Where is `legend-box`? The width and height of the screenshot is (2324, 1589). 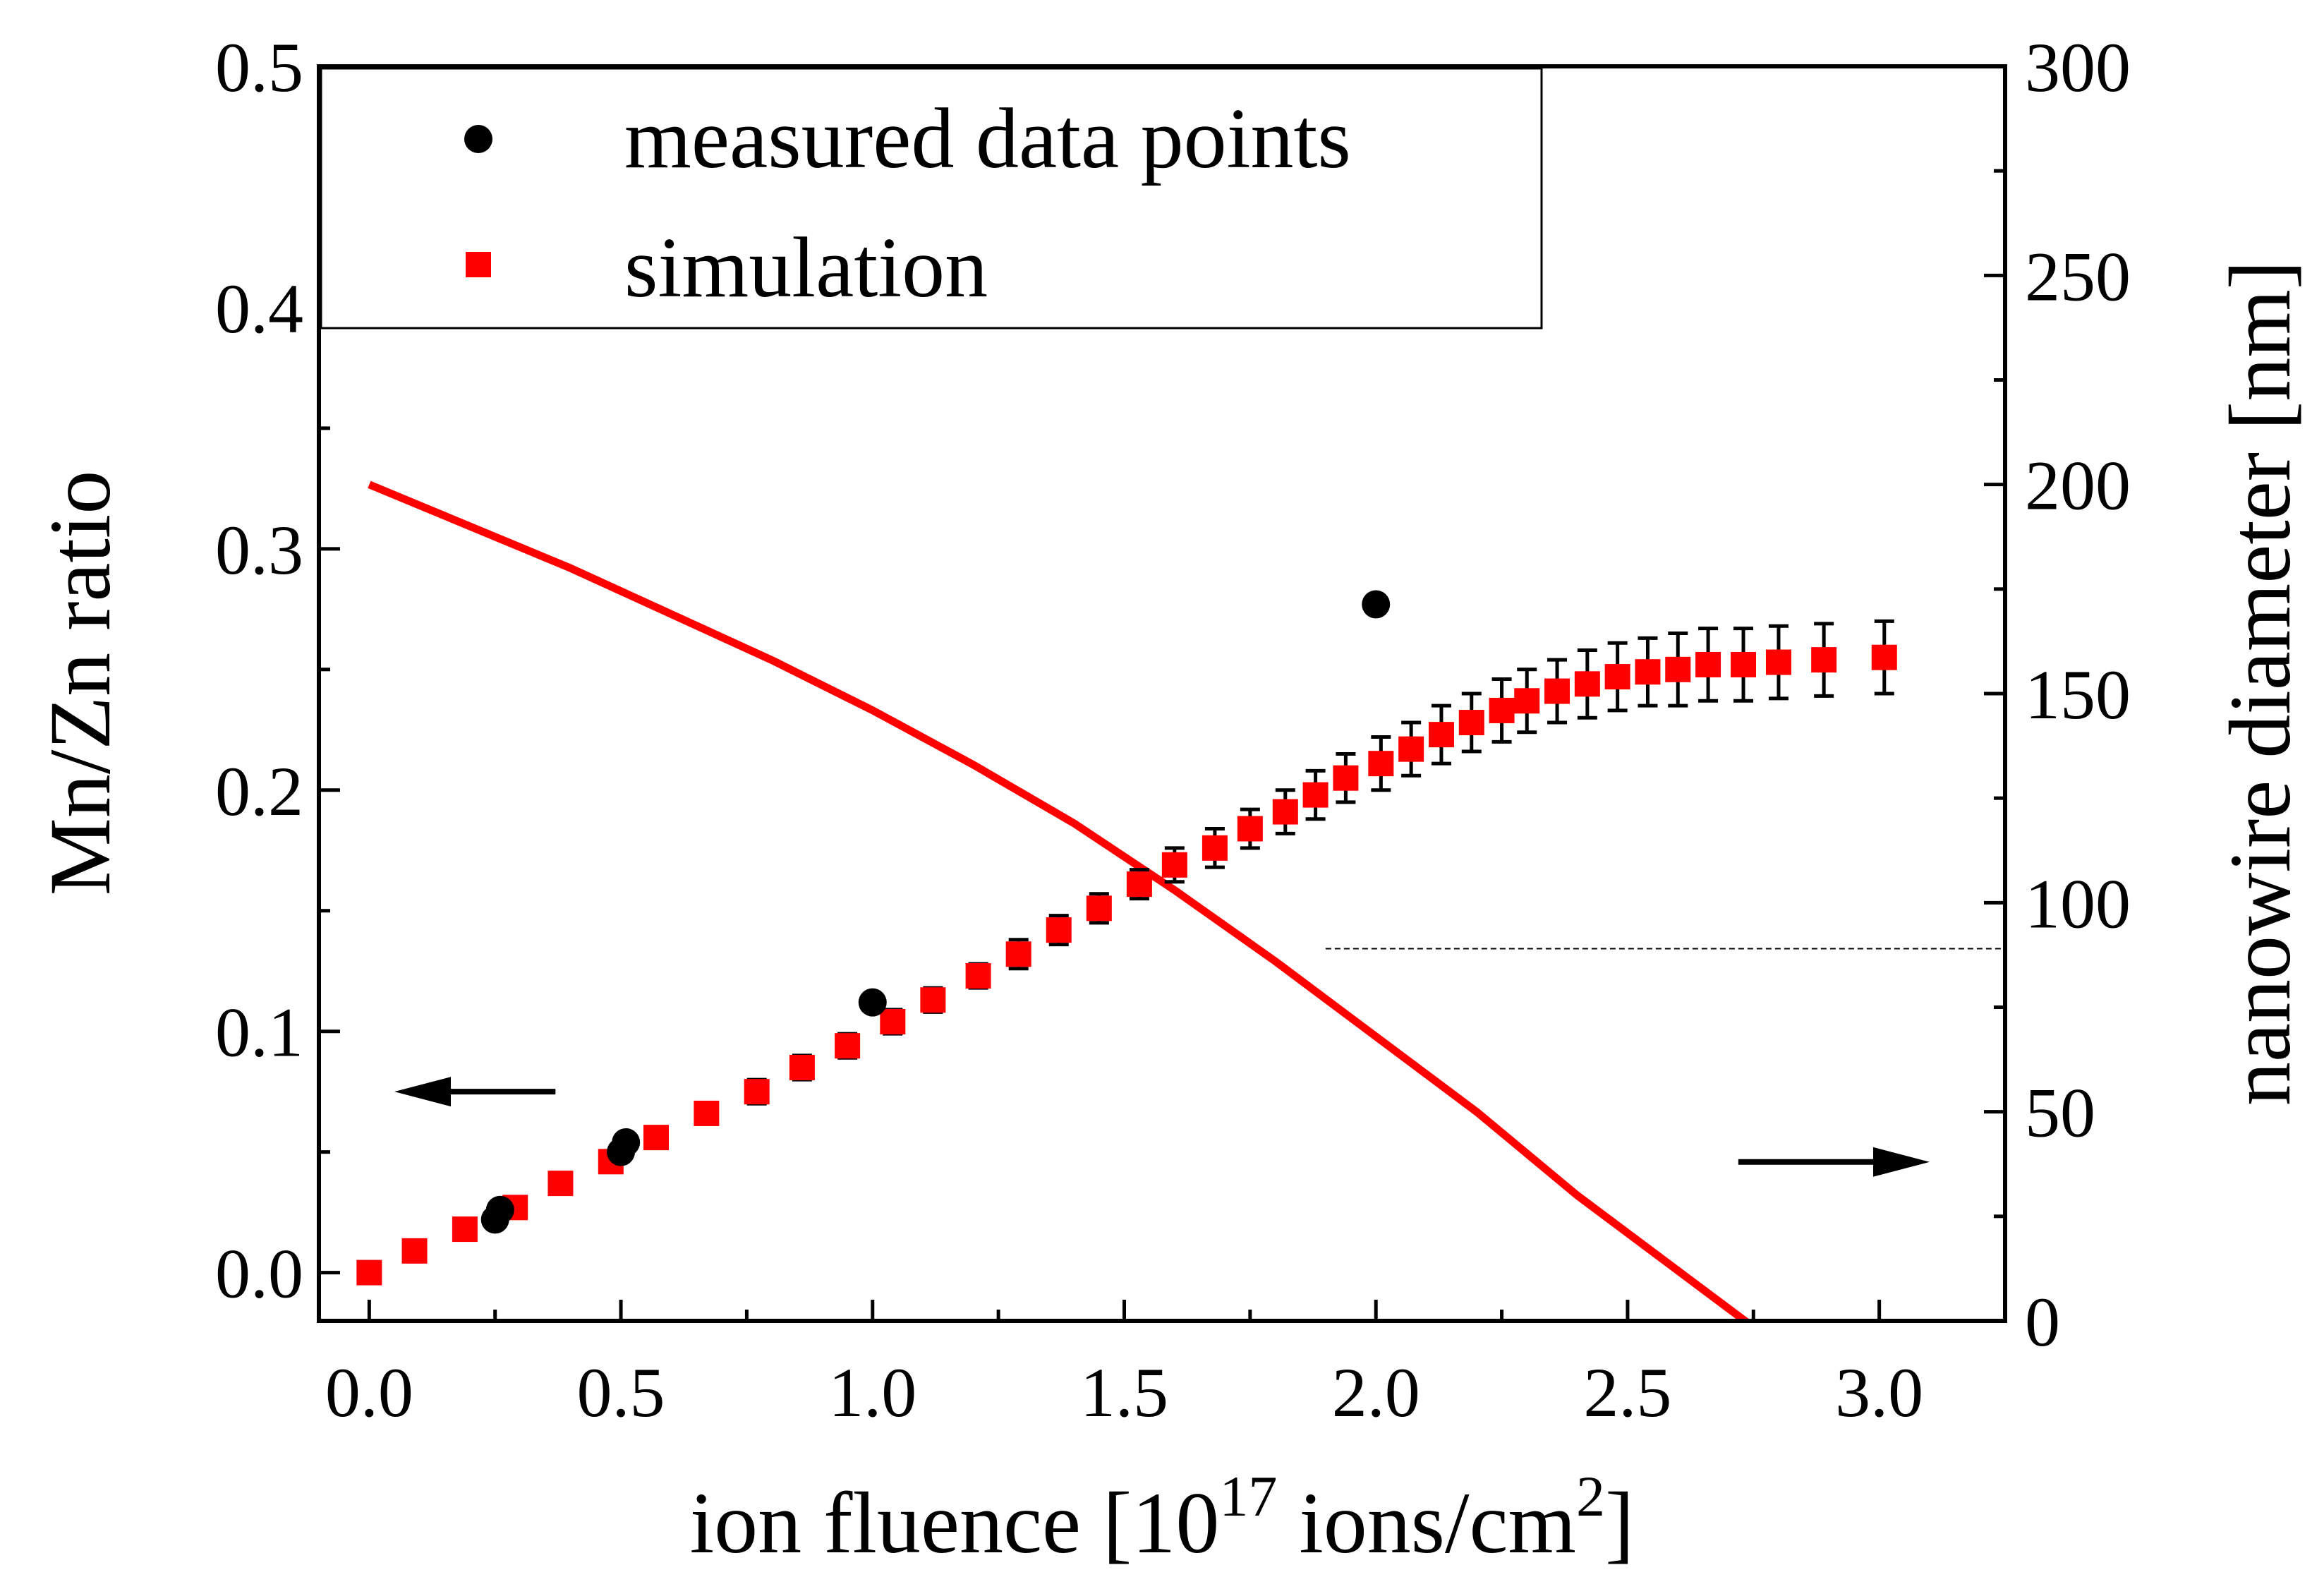 legend-box is located at coordinates (931, 199).